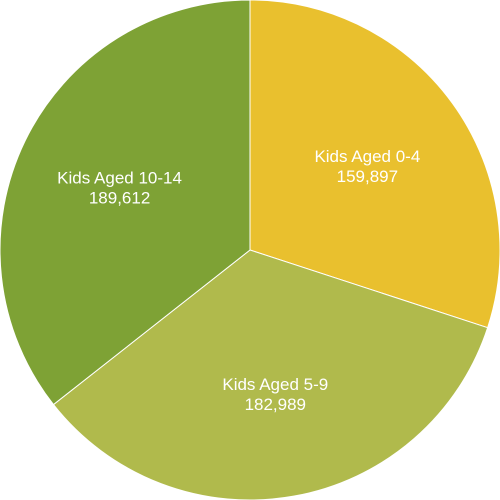  I want to click on slice-label-2: Kids Aged 10-14, so click(119, 178).